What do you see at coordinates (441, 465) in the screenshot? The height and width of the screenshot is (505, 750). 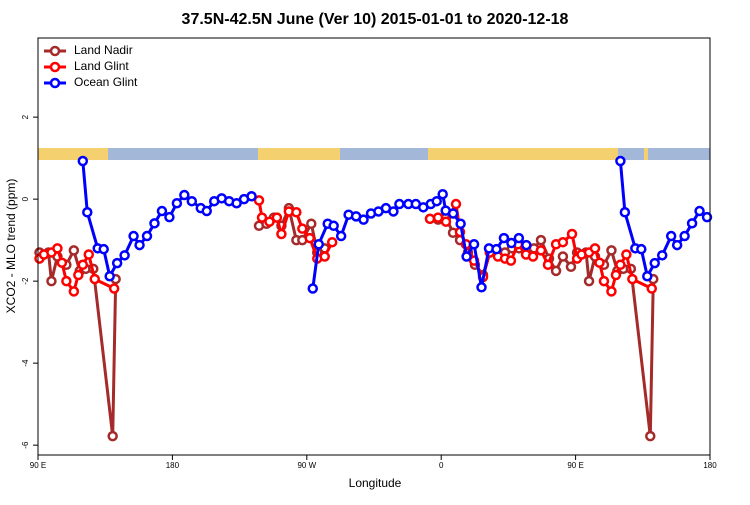 I see `x-tick-label: 0` at bounding box center [441, 465].